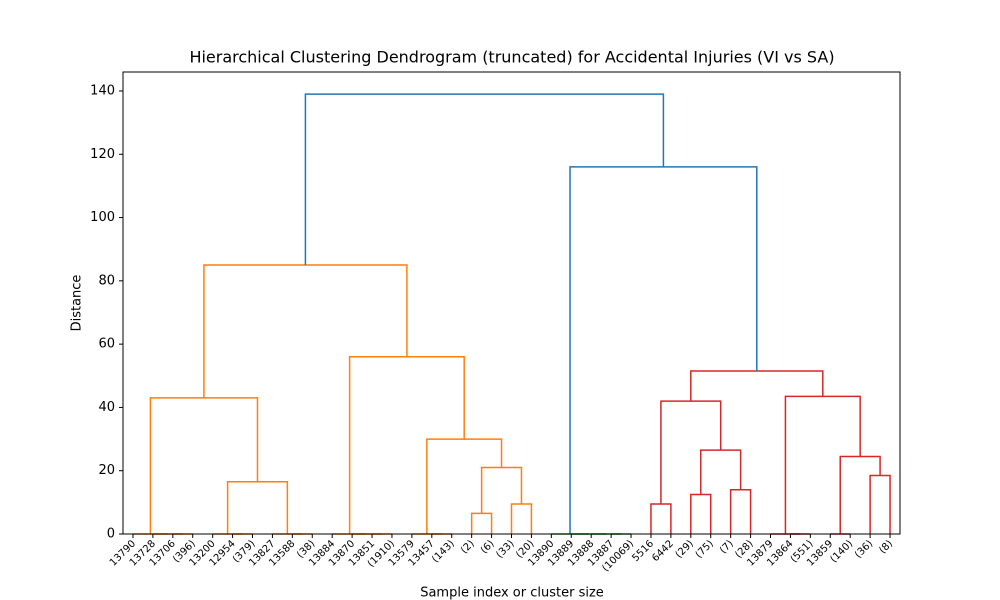  I want to click on y-tick-label: 20, so click(106, 470).